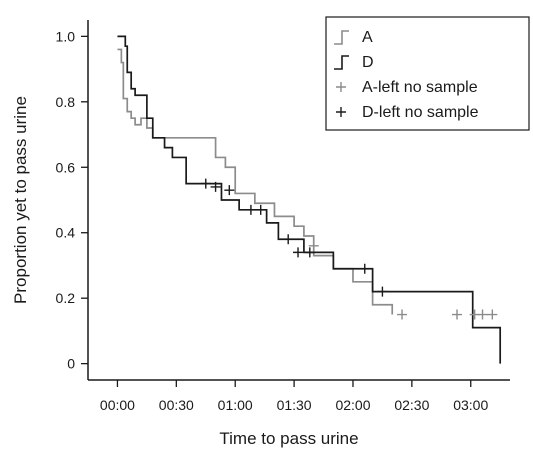 The image size is (533, 451). I want to click on legend-marker-d-censored, so click(341, 112).